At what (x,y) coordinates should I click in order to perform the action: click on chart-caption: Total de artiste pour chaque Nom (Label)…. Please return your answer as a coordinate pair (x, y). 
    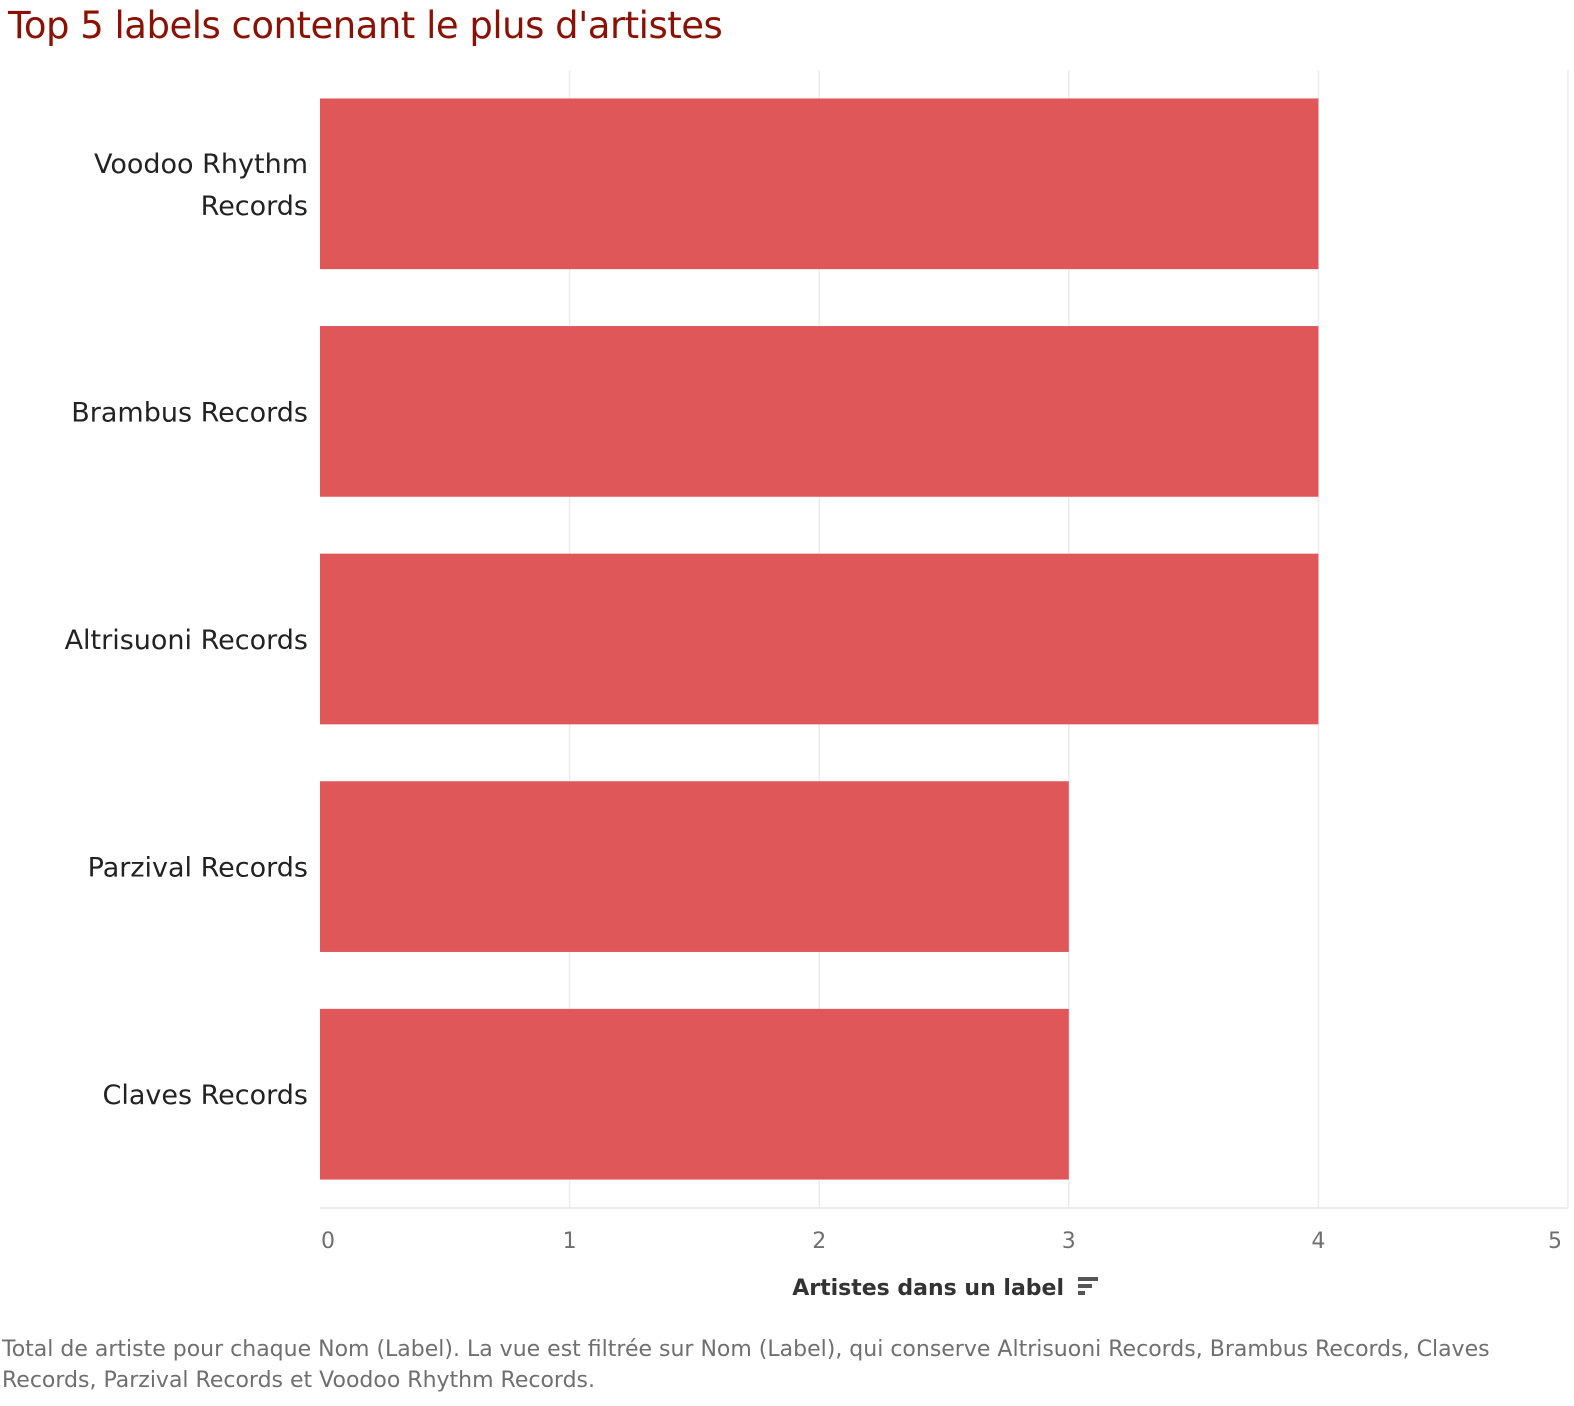
    Looking at the image, I should click on (746, 1365).